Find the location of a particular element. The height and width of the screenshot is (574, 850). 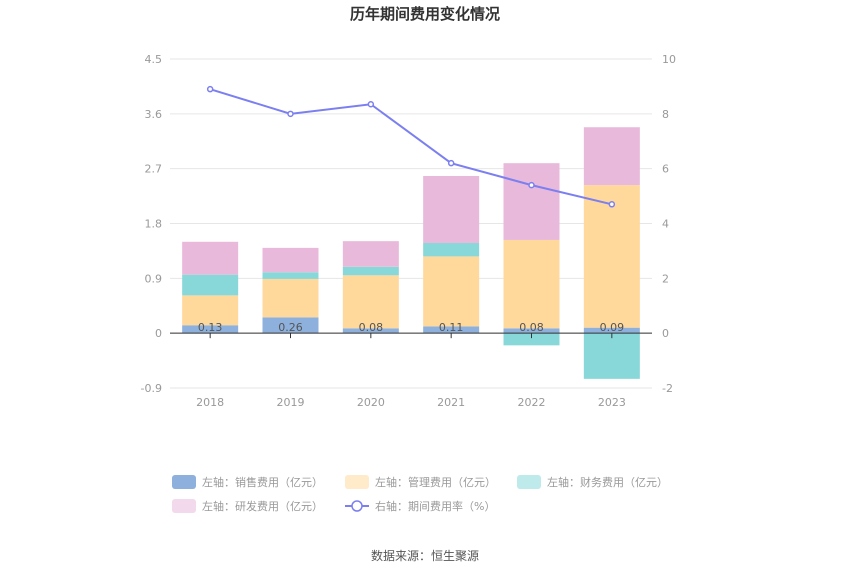

expense-ratio-line is located at coordinates (411, 147).